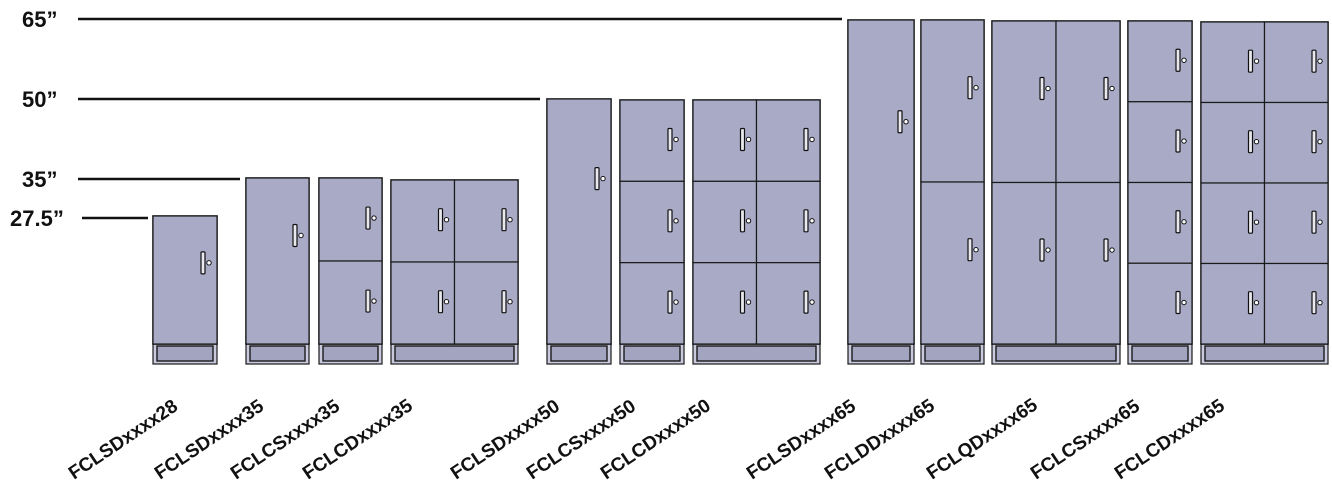  I want to click on model-label: FCLQDxxxx65, so click(982, 439).